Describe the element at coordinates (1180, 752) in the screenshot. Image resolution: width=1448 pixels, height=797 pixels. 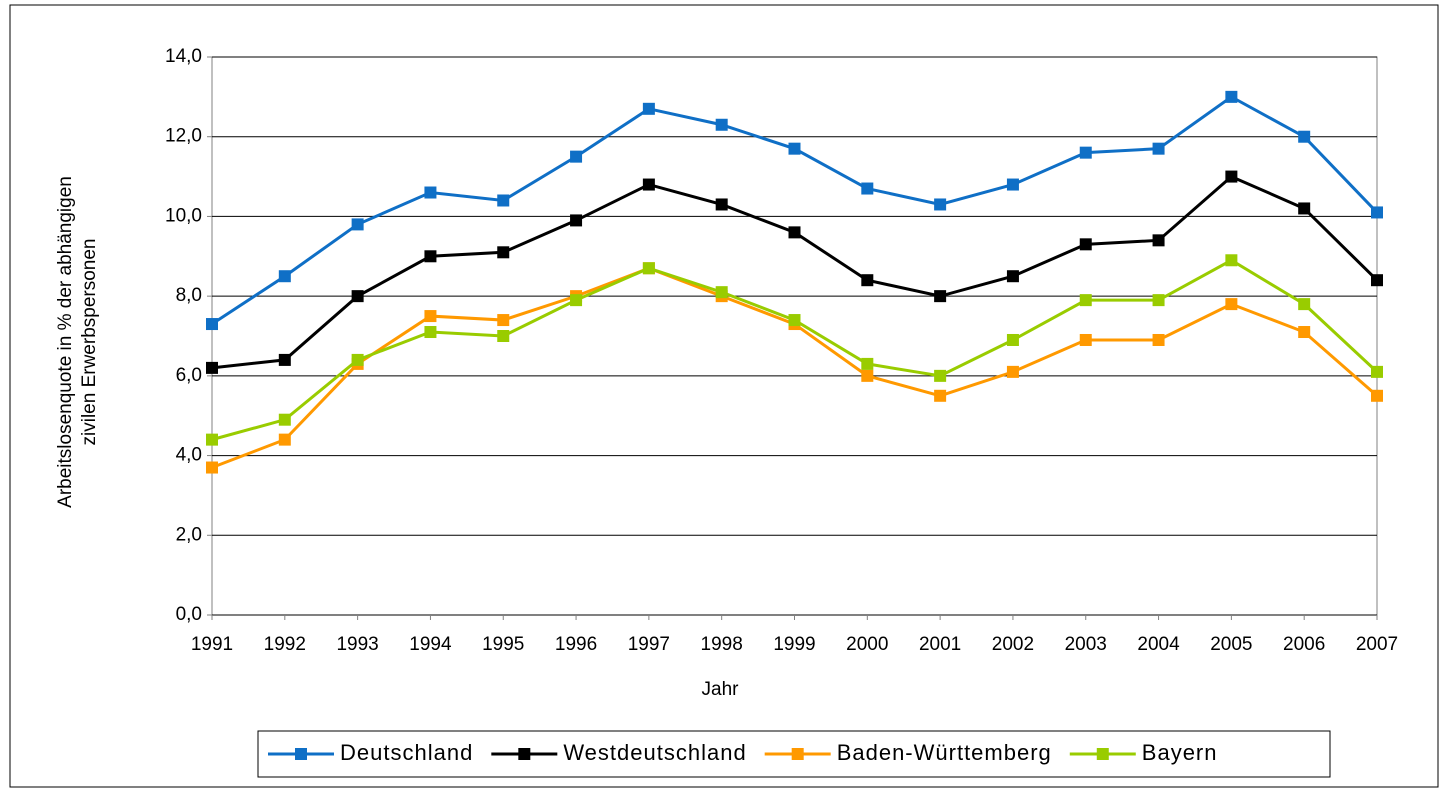
I see `legend-label: Bayern` at that location.